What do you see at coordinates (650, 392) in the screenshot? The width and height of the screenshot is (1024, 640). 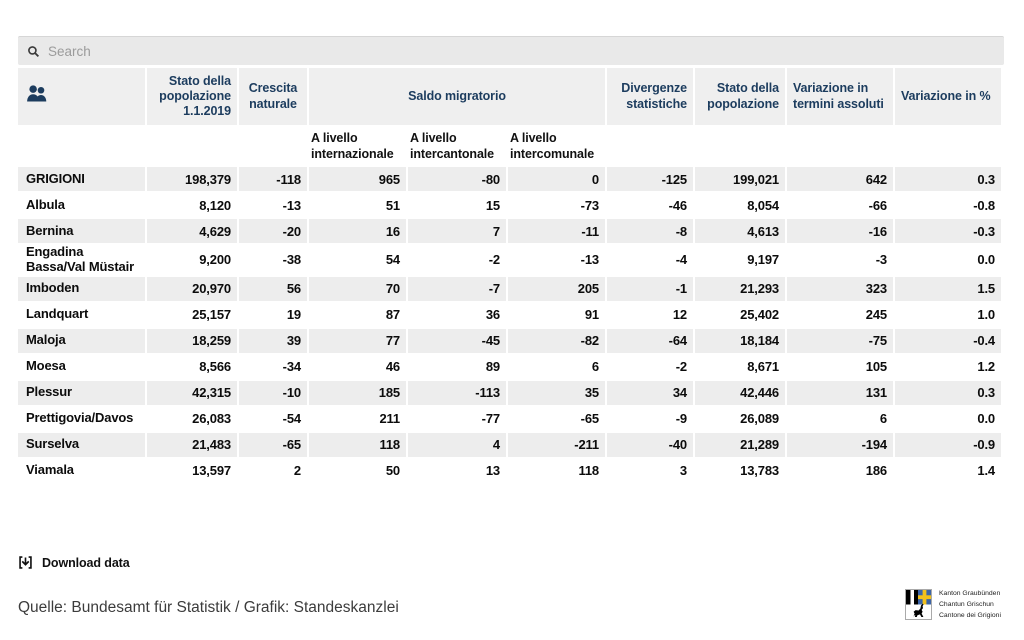 I see `cell-value: 34` at bounding box center [650, 392].